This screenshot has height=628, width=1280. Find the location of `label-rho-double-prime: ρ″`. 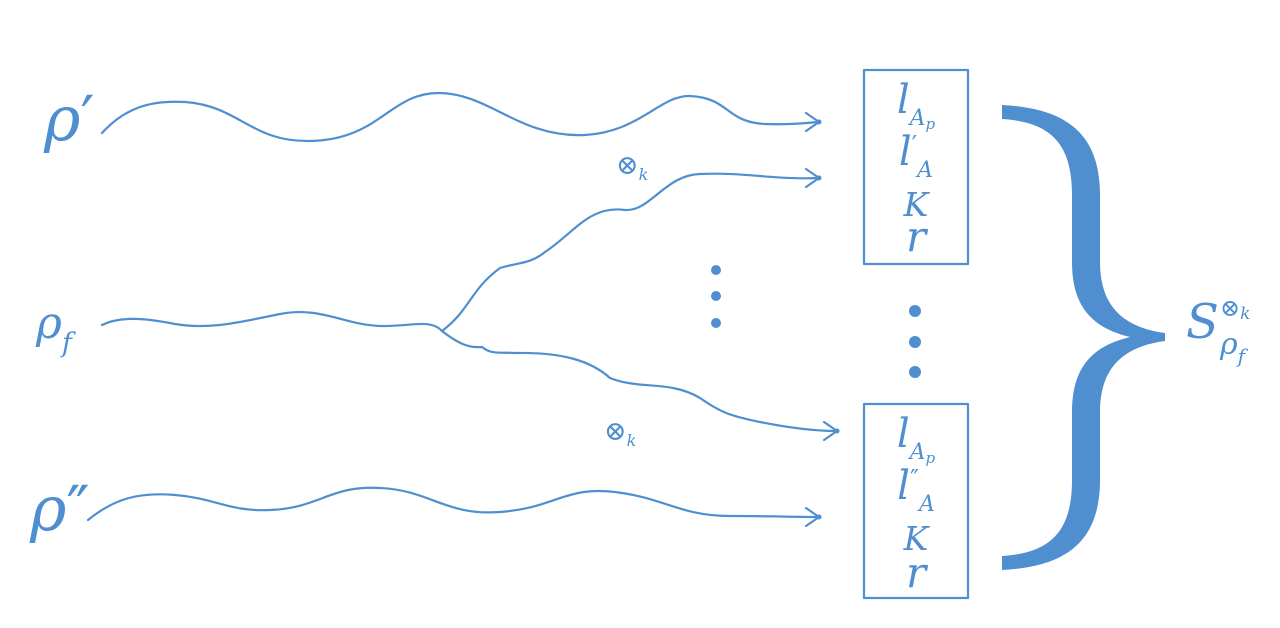

label-rho-double-prime: ρ″ is located at coordinates (60, 509).